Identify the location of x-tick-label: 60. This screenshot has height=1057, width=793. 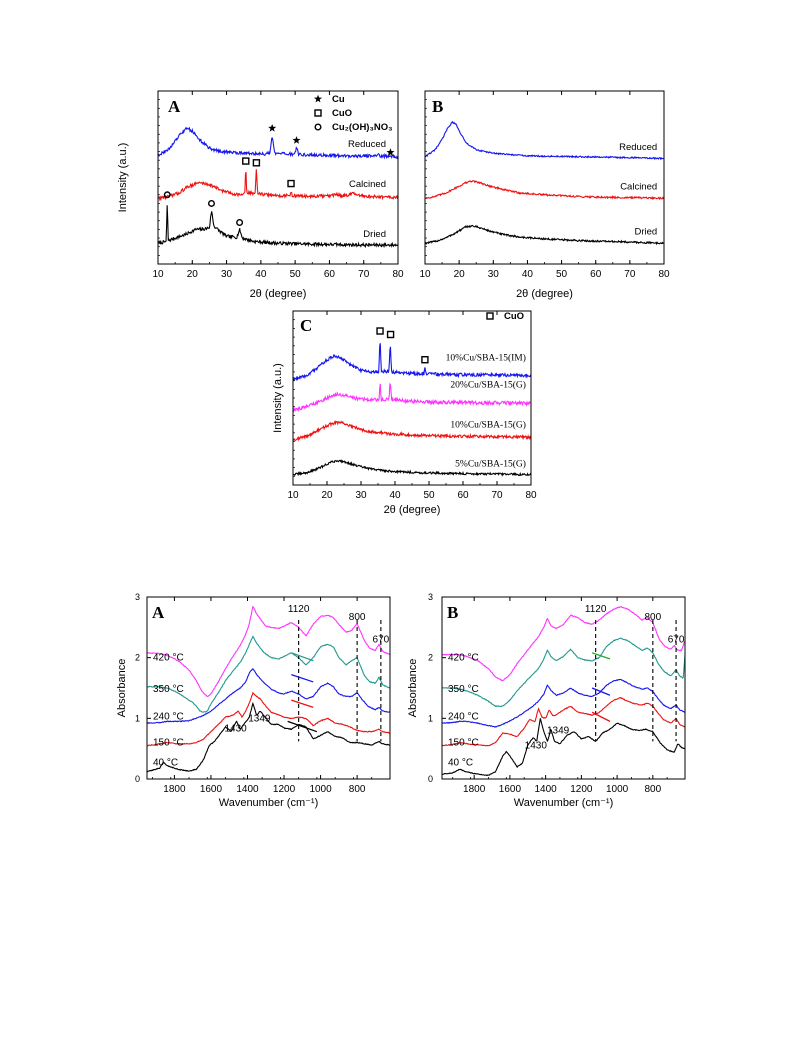
(330, 274).